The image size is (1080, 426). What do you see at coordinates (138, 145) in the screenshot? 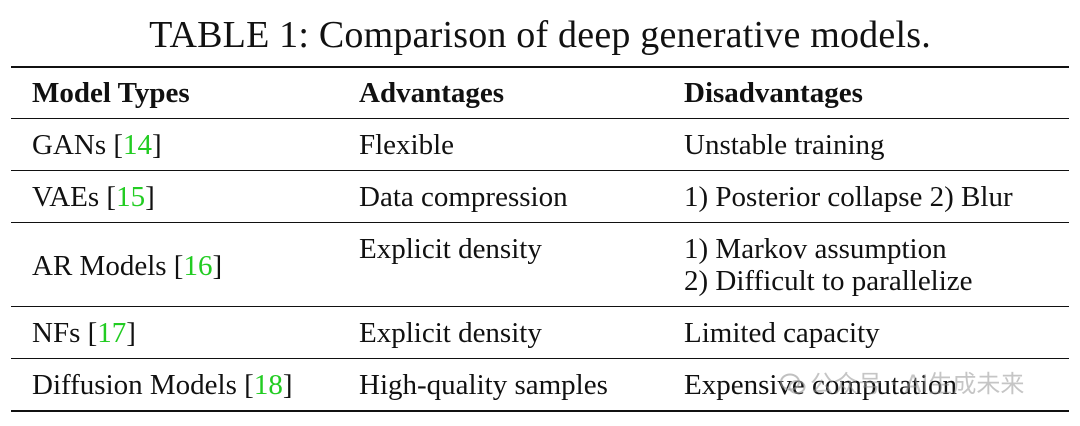
I see `citation-link: 14` at bounding box center [138, 145].